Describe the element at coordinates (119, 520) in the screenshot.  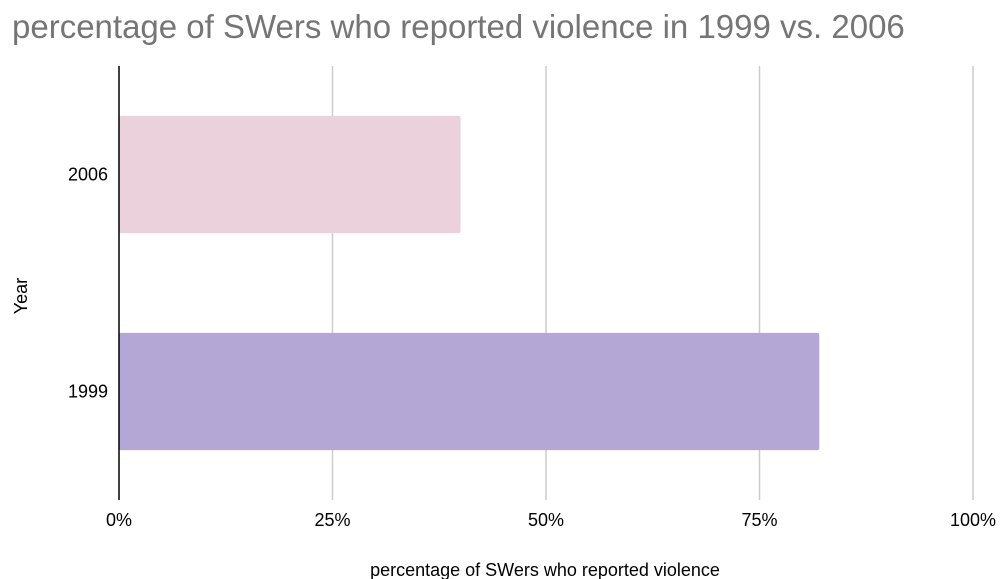
I see `x-tick-label: 0%` at that location.